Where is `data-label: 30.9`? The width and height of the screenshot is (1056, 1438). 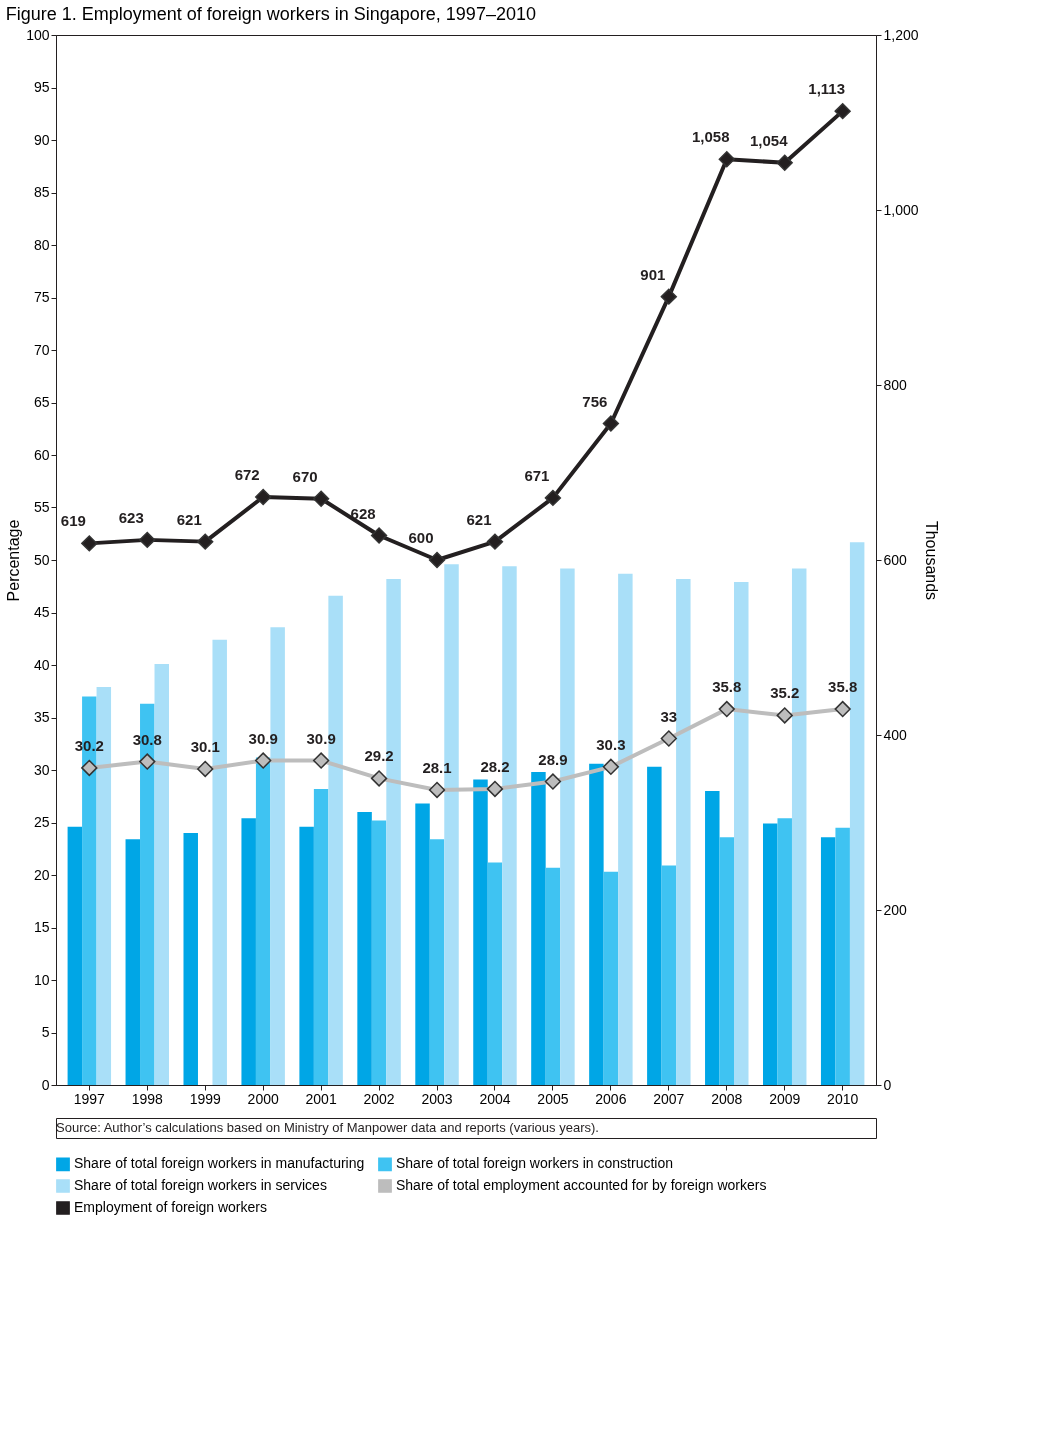 data-label: 30.9 is located at coordinates (321, 738).